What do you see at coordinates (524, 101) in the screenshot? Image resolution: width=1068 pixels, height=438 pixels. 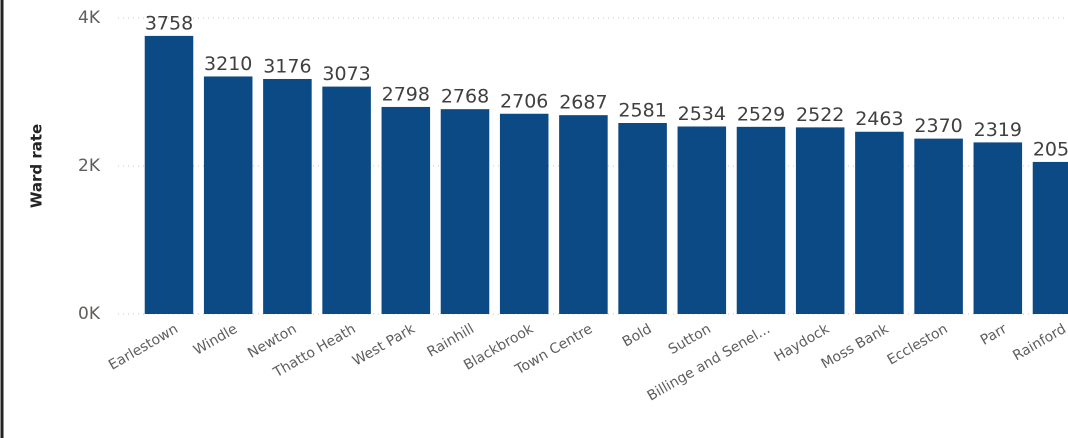 I see `value-label: 2706` at bounding box center [524, 101].